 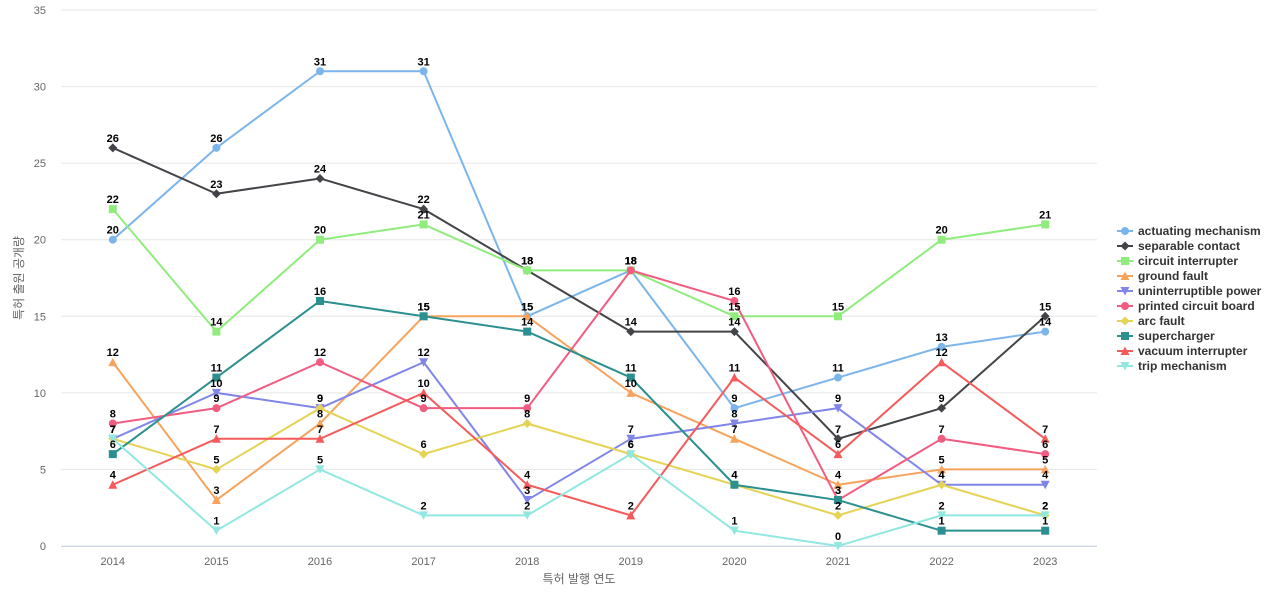 What do you see at coordinates (1125, 231) in the screenshot?
I see `legend-marker` at bounding box center [1125, 231].